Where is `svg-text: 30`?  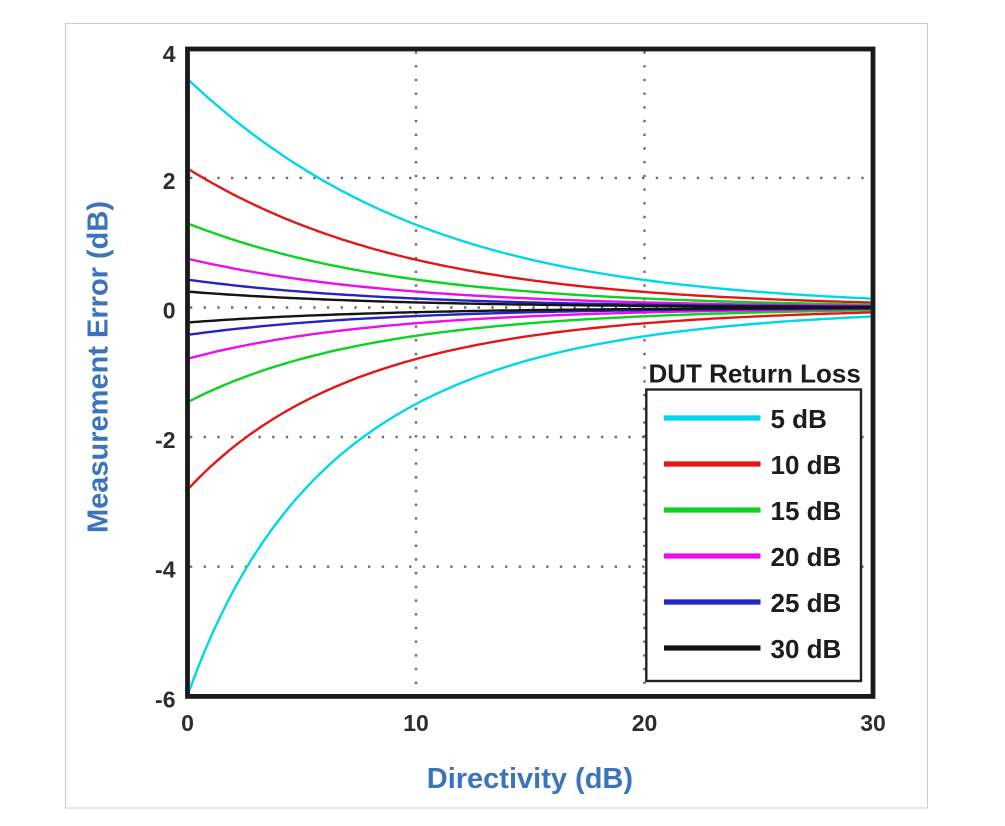
svg-text: 30 is located at coordinates (873, 723).